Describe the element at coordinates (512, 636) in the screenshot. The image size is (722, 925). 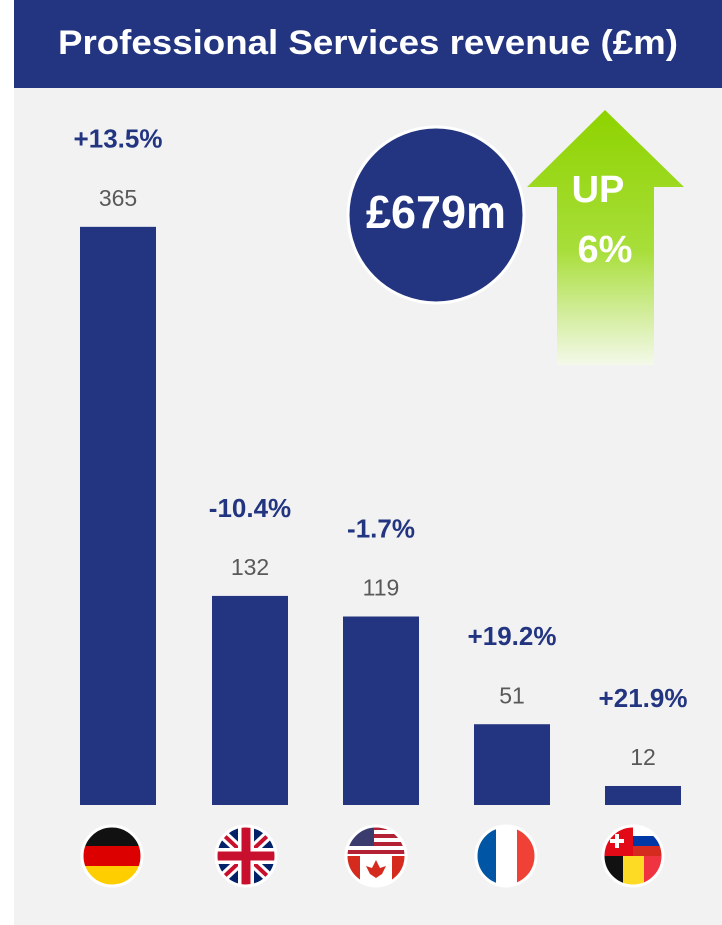
I see `change-label: +19.2%` at that location.